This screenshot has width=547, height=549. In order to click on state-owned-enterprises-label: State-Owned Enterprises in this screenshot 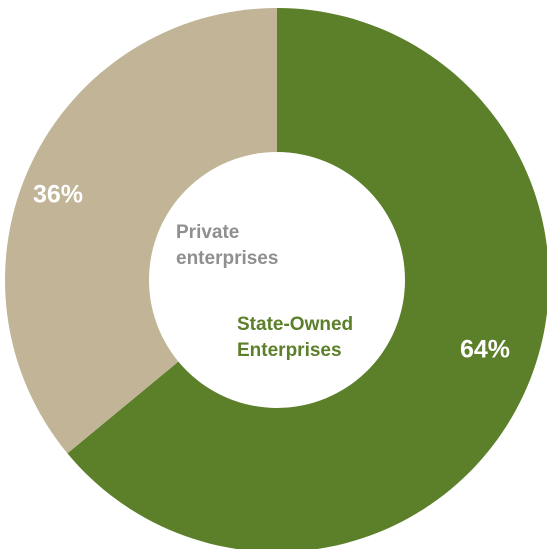, I will do `click(297, 337)`.